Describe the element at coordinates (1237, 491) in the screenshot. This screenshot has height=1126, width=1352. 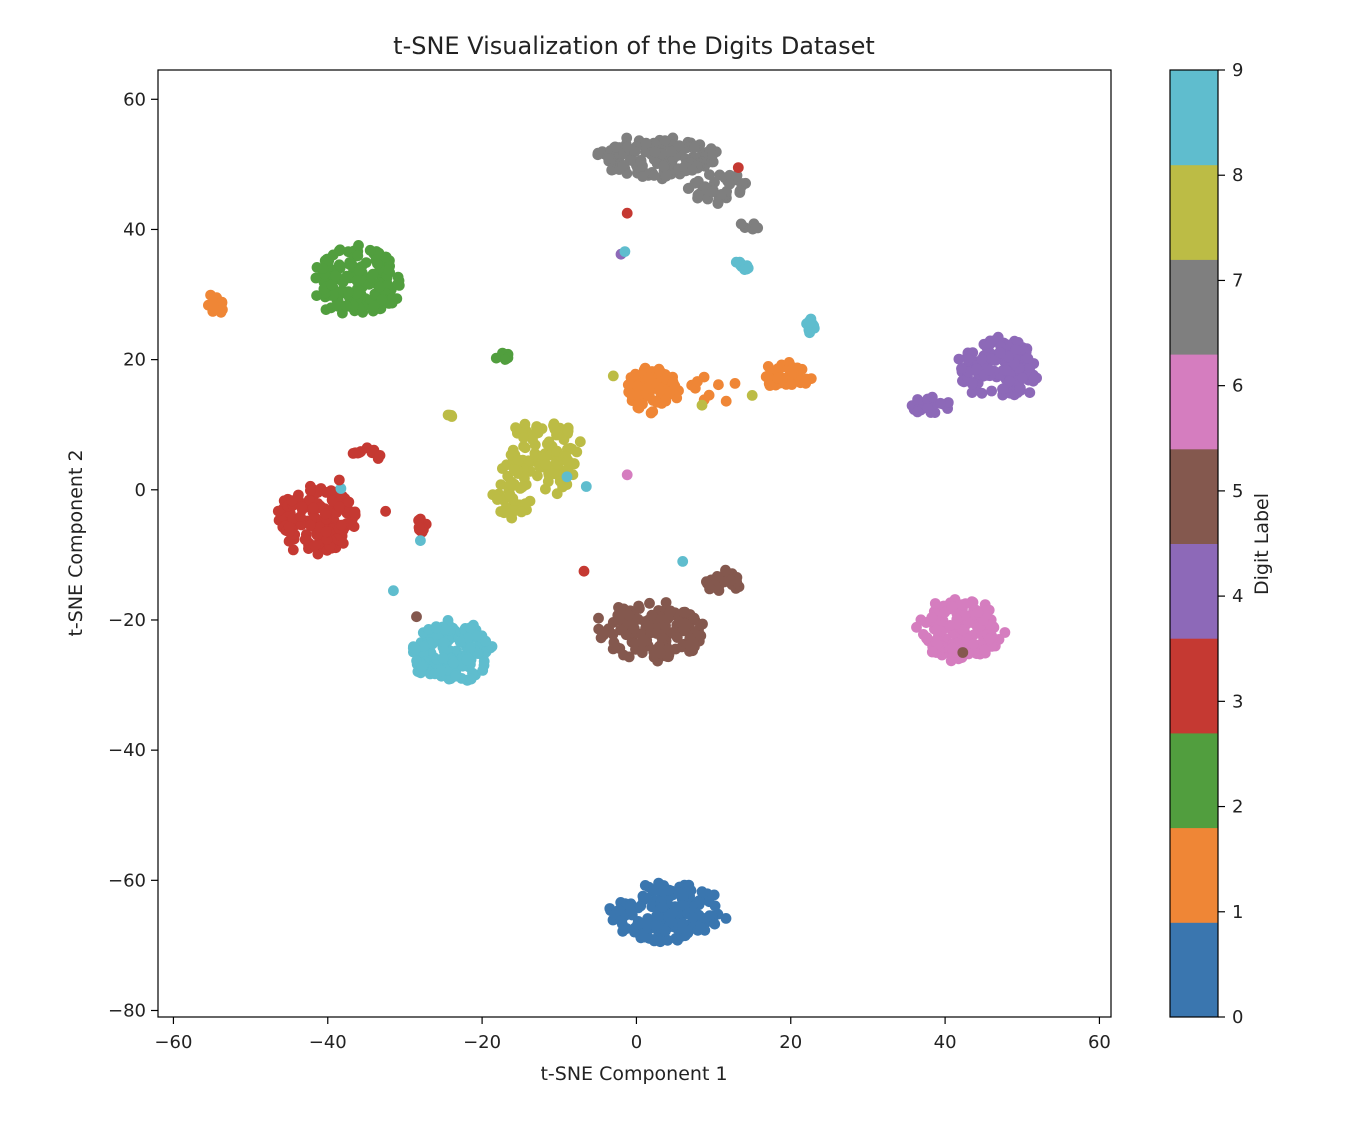
I see `colorbar-tick-label: 5` at that location.